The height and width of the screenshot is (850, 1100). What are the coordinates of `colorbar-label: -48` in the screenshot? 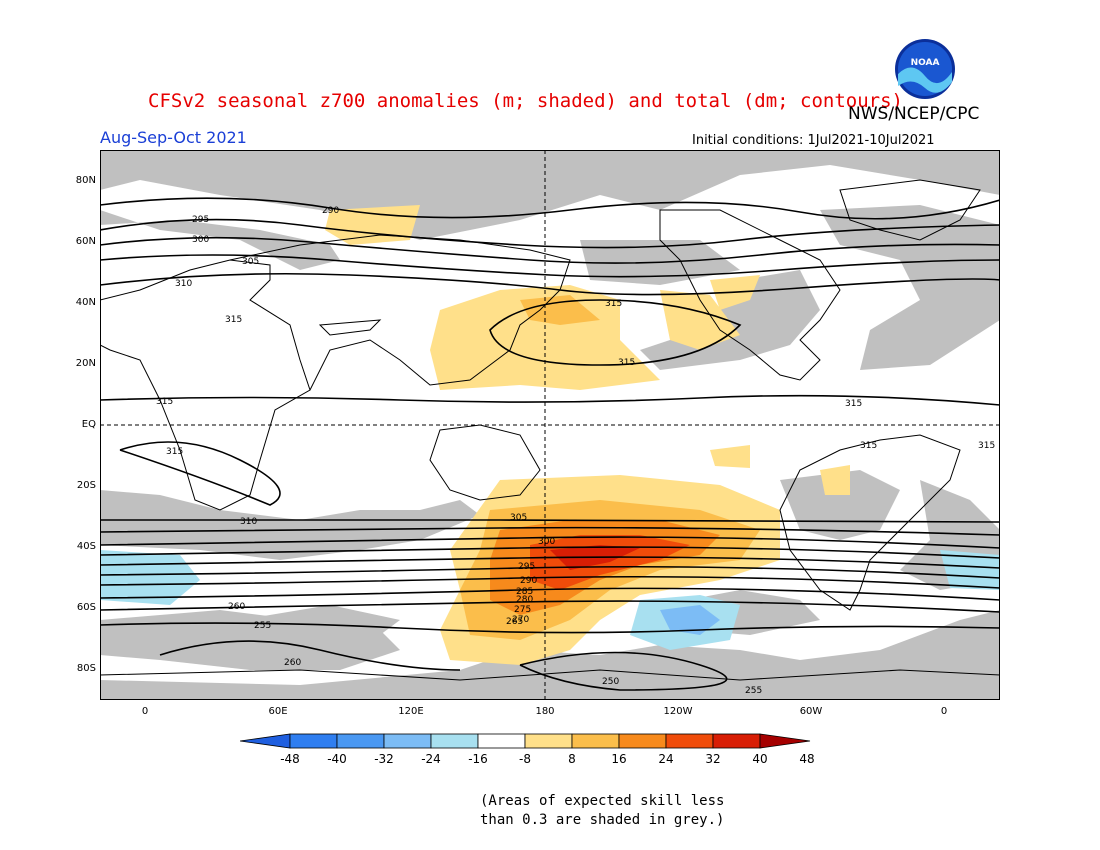 It's located at (290, 759).